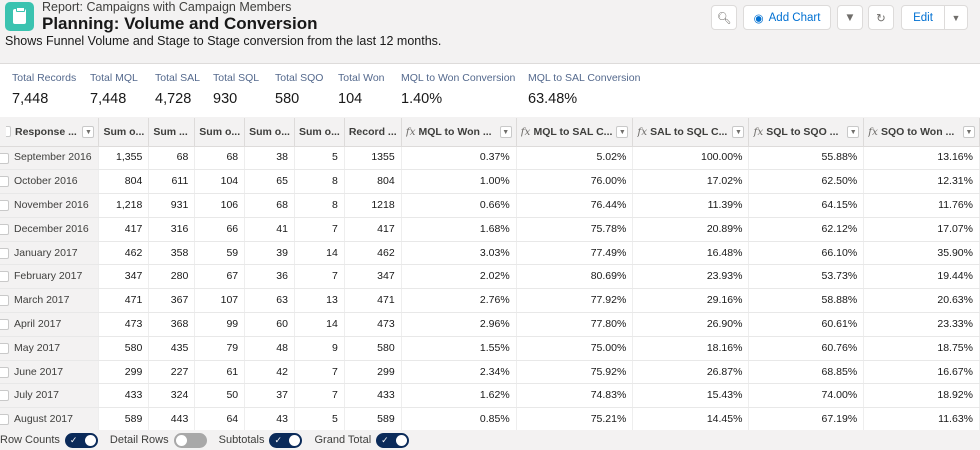  I want to click on summary-stat: Total Won 104, so click(361, 90).